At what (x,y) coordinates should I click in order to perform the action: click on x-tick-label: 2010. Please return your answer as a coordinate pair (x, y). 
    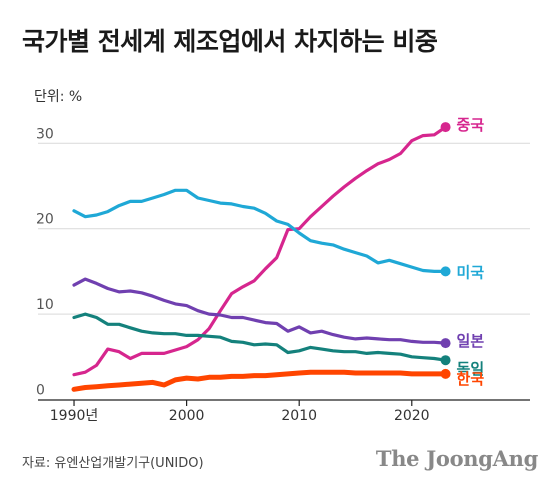
    Looking at the image, I should click on (299, 416).